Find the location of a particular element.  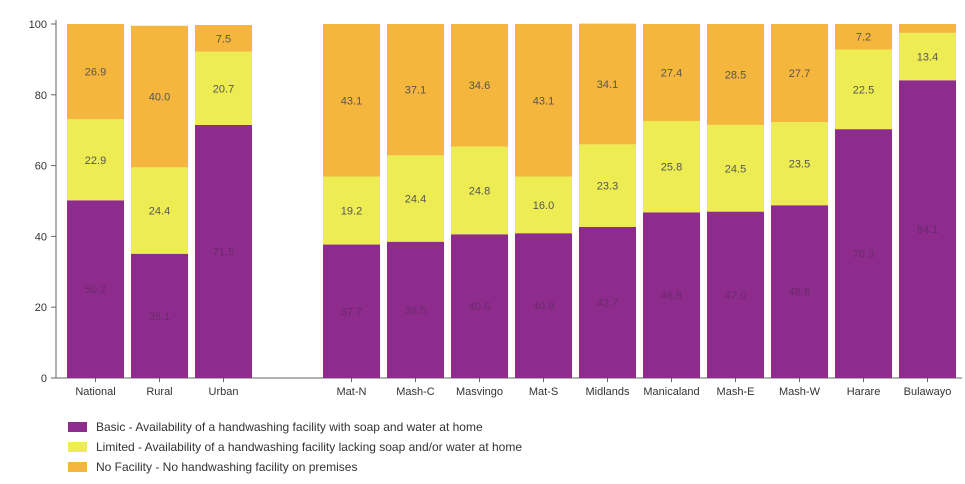

x-tick-label: Masvingo is located at coordinates (479, 392).